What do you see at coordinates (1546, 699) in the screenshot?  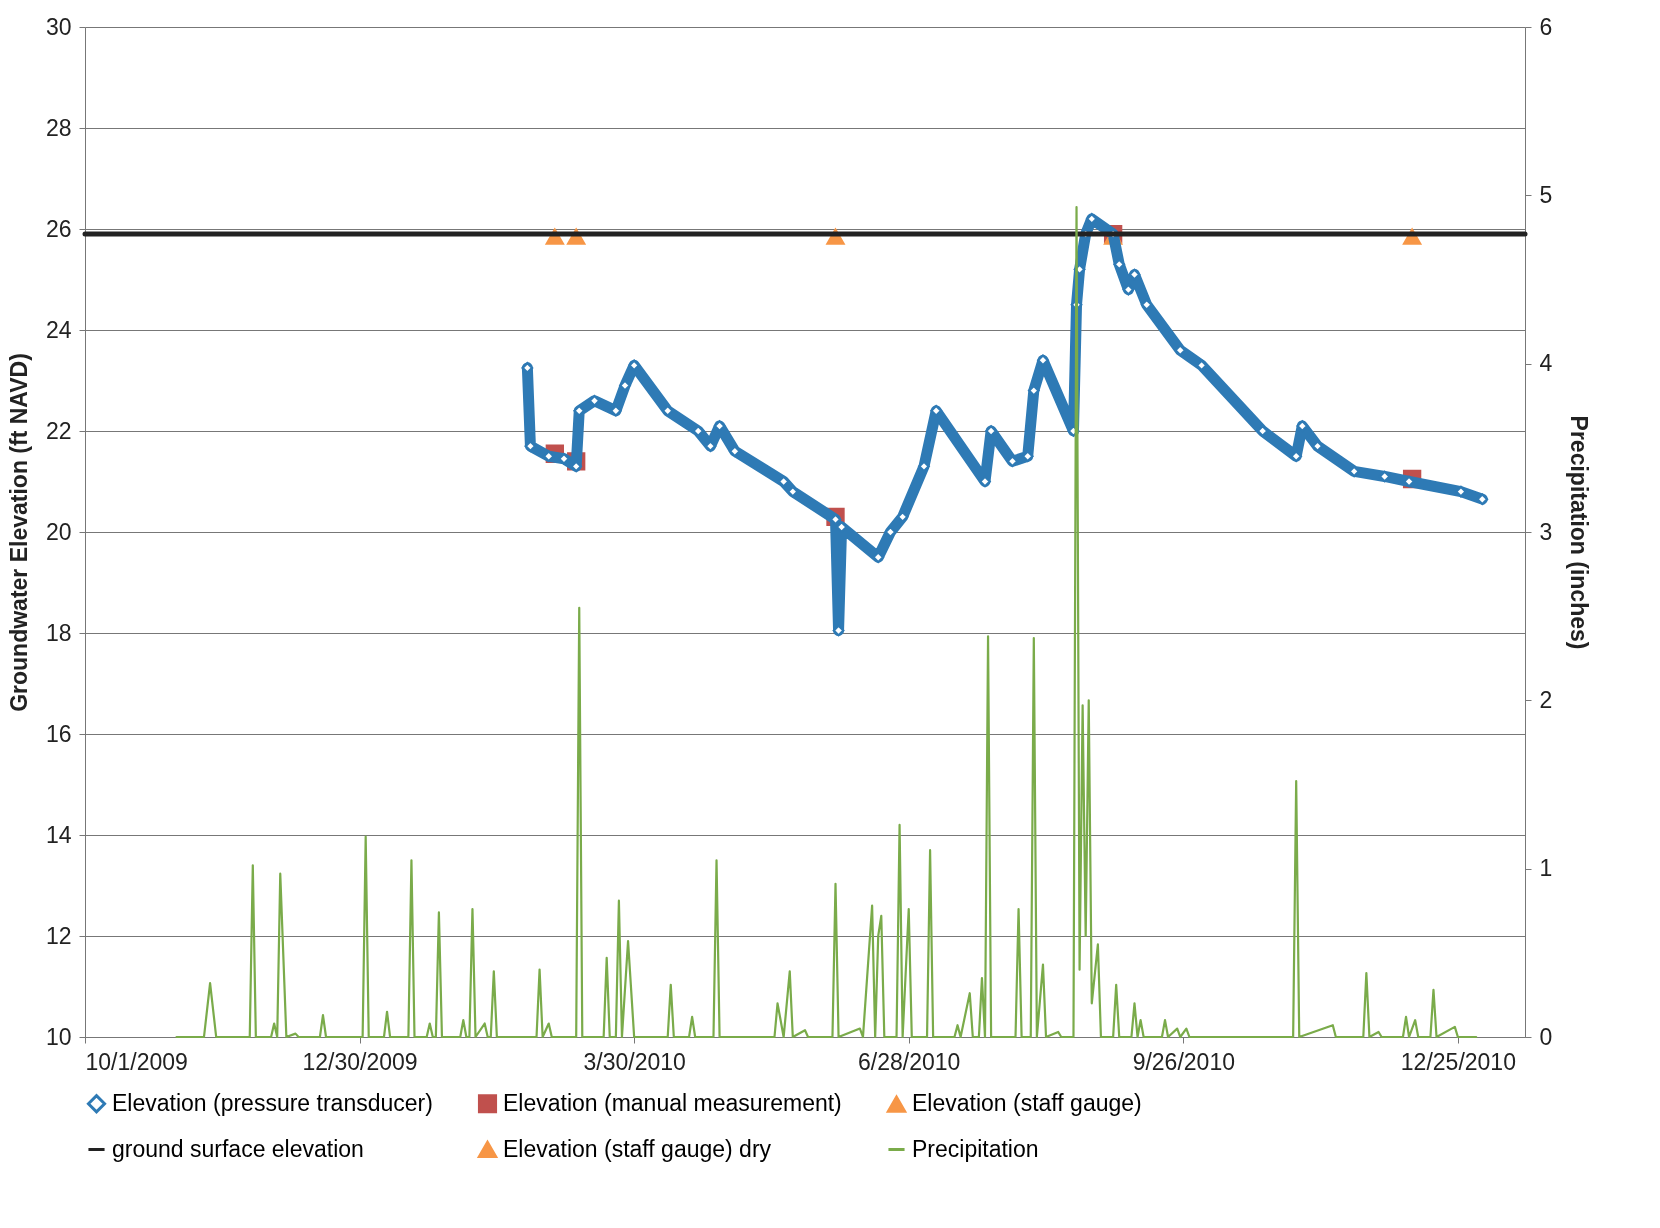 I see `y2-tick-label: 2` at bounding box center [1546, 699].